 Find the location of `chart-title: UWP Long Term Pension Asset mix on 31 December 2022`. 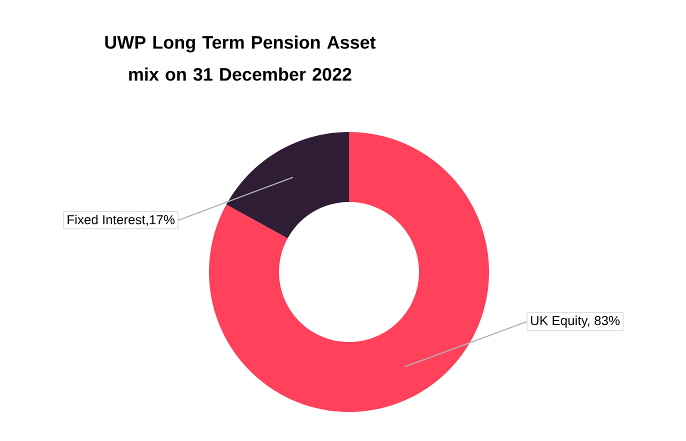

chart-title: UWP Long Term Pension Asset mix on 31 December 2022 is located at coordinates (240, 58).